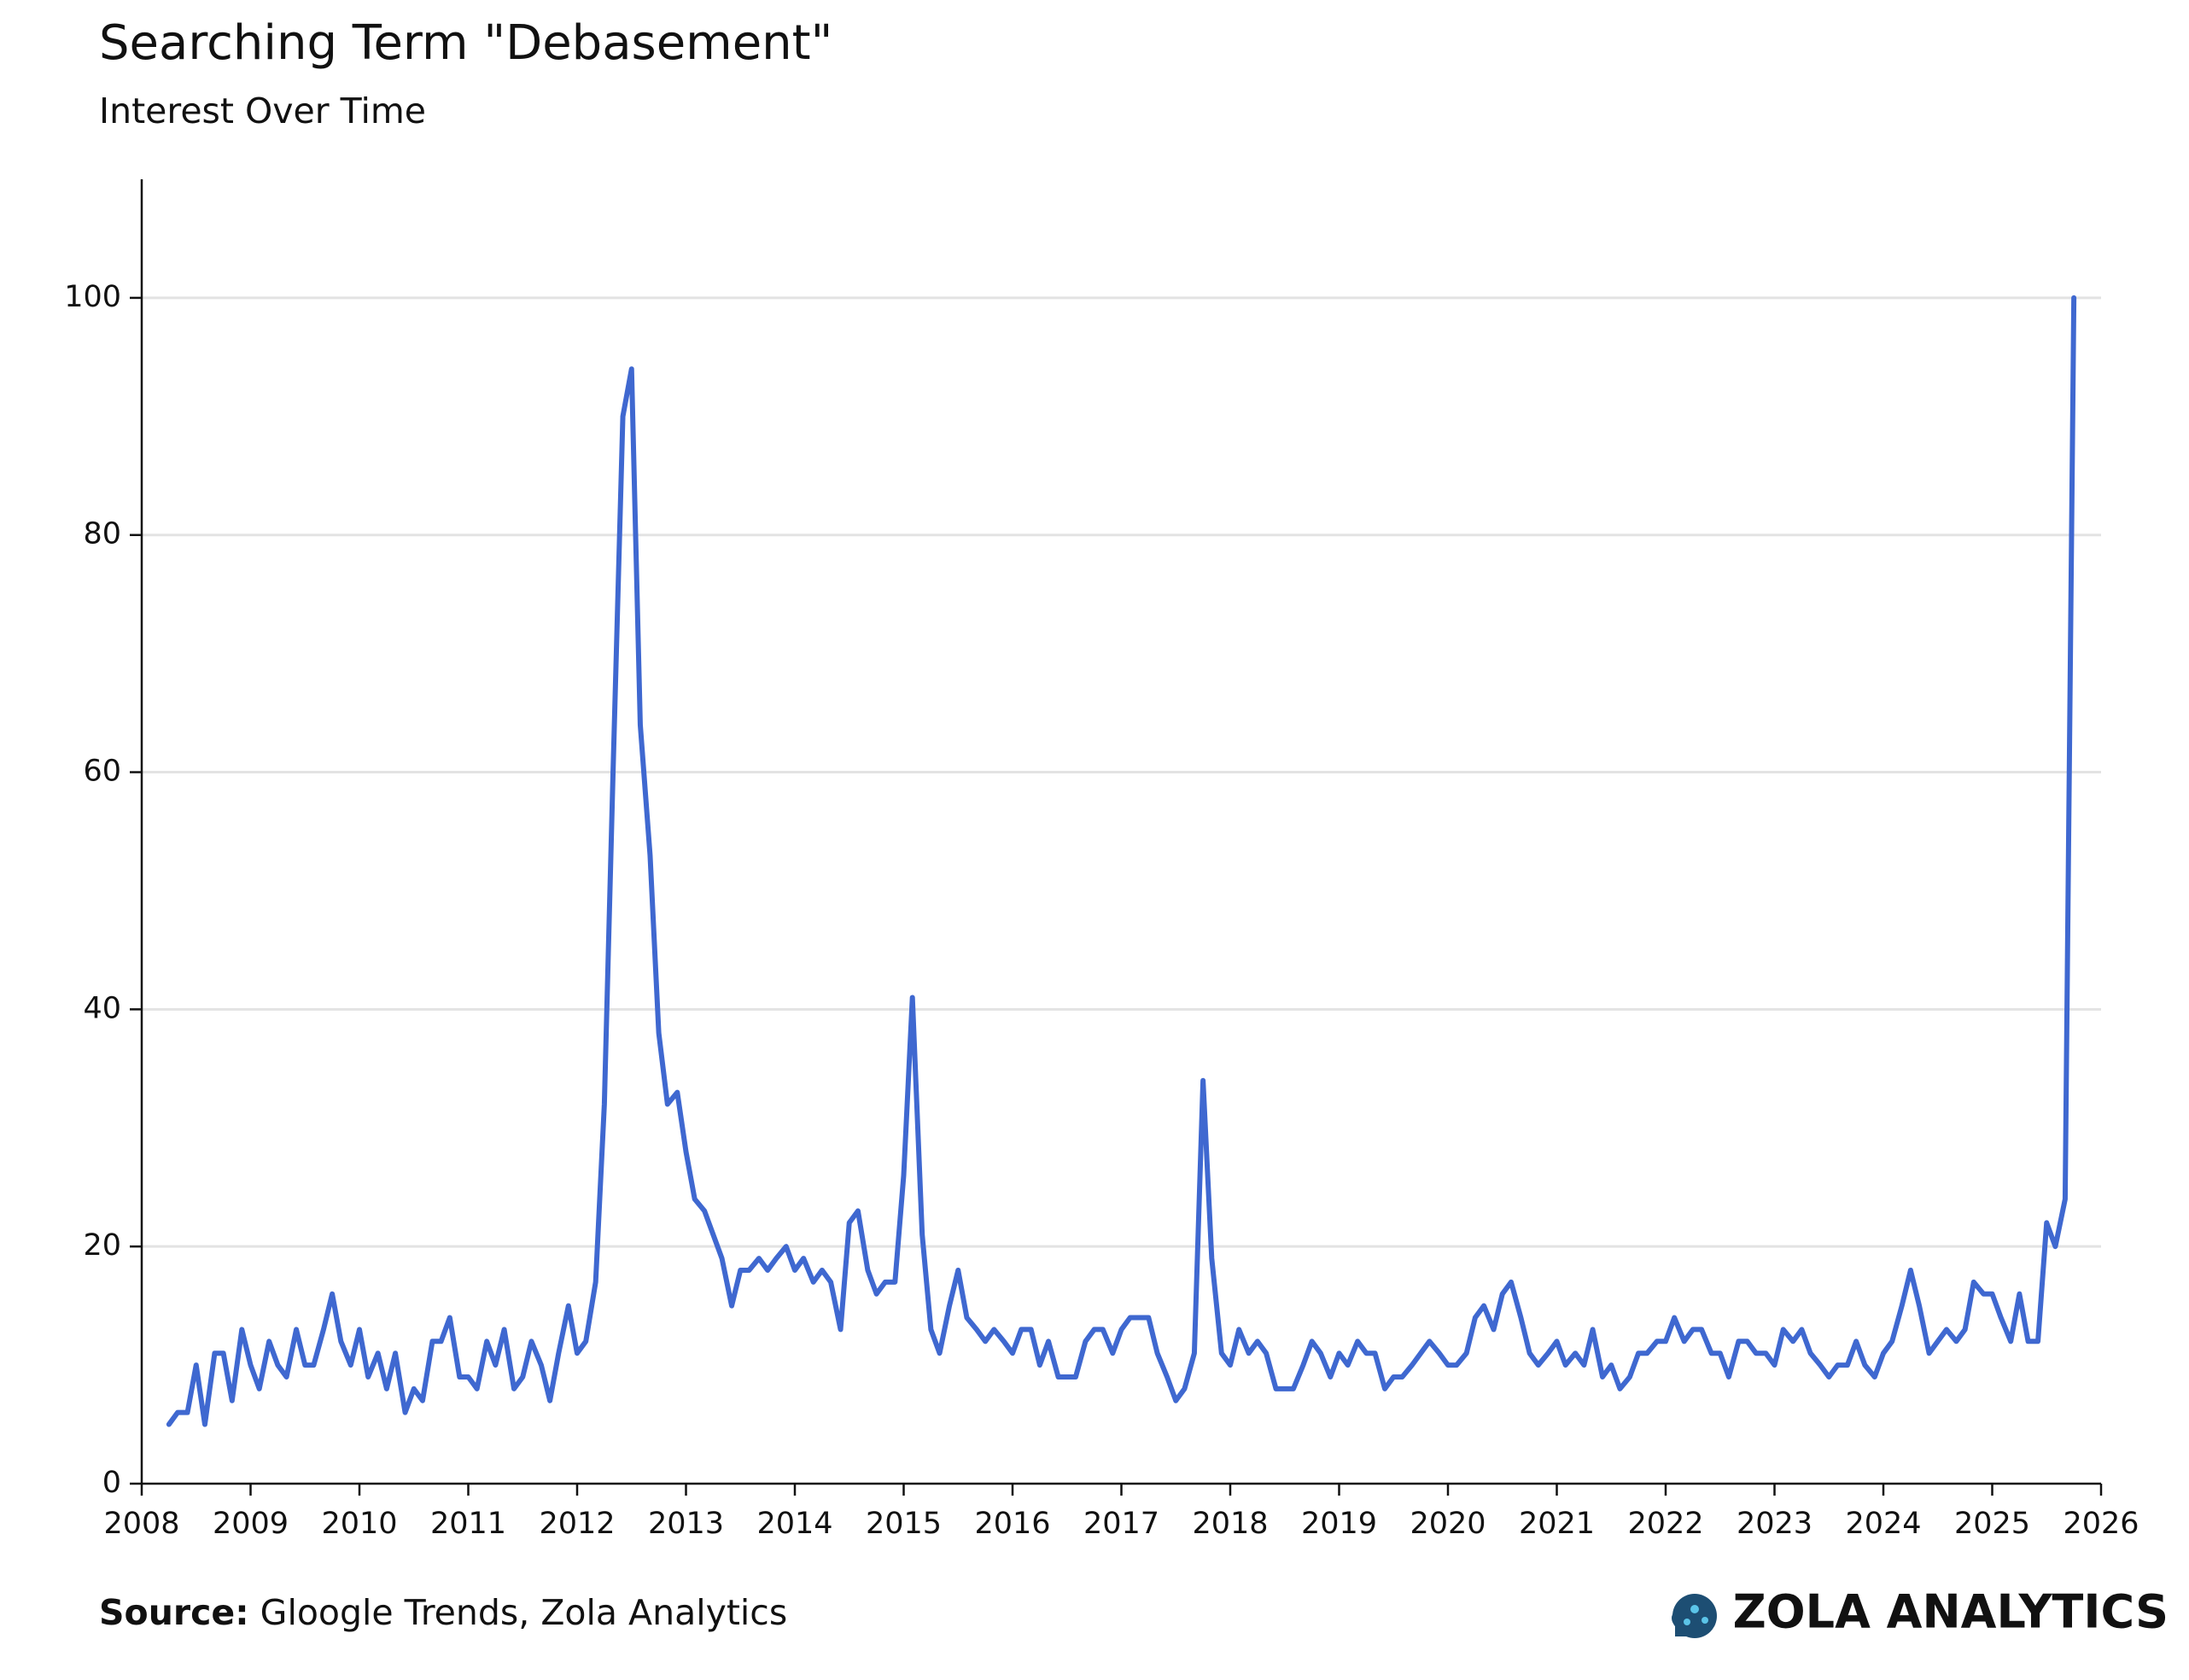  I want to click on x-tick-label: 2011, so click(468, 1524).